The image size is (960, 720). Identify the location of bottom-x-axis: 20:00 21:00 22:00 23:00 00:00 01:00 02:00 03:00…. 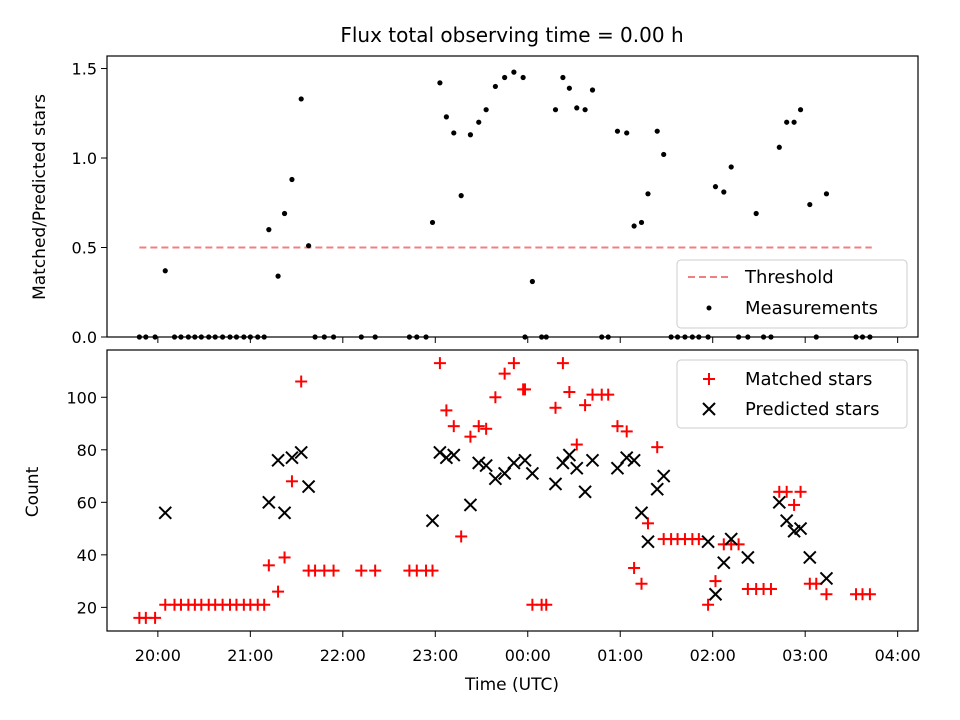
(528, 648).